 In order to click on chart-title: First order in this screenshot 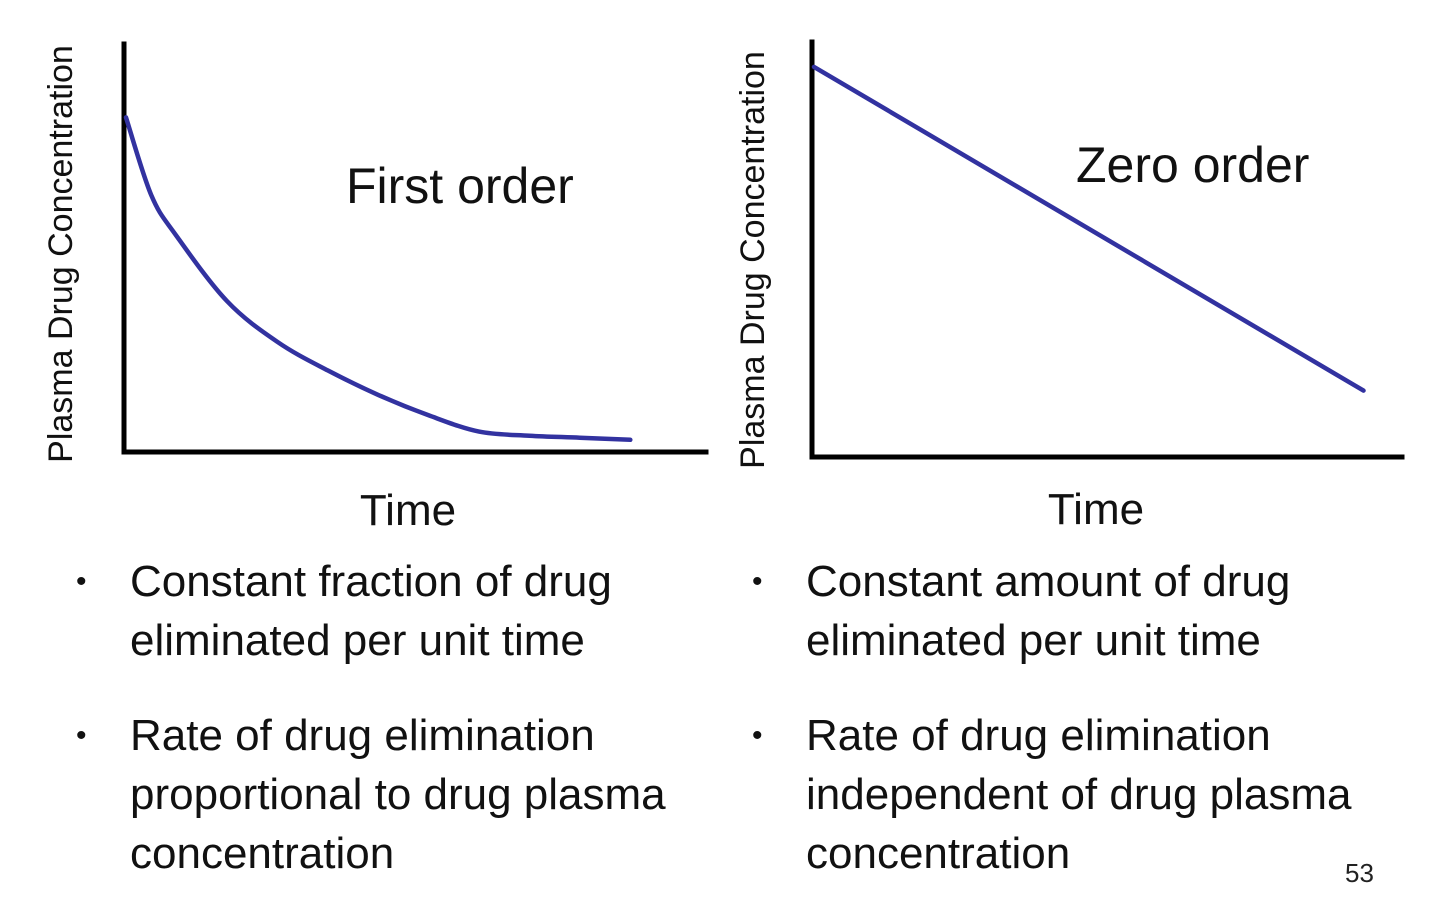, I will do `click(460, 186)`.